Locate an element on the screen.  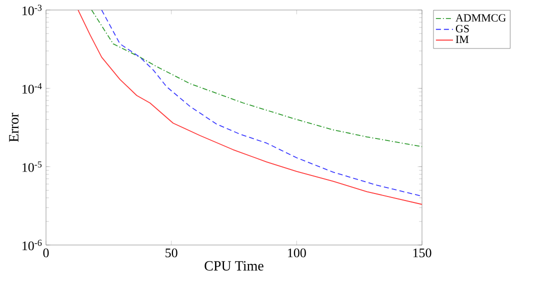
y-tick-label: 10$^{-4}$ is located at coordinates (32, 88).